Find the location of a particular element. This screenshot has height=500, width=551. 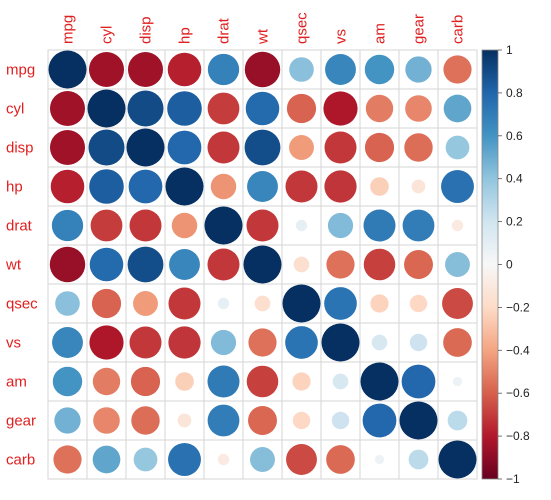

colorbar-gradient is located at coordinates (490, 264).